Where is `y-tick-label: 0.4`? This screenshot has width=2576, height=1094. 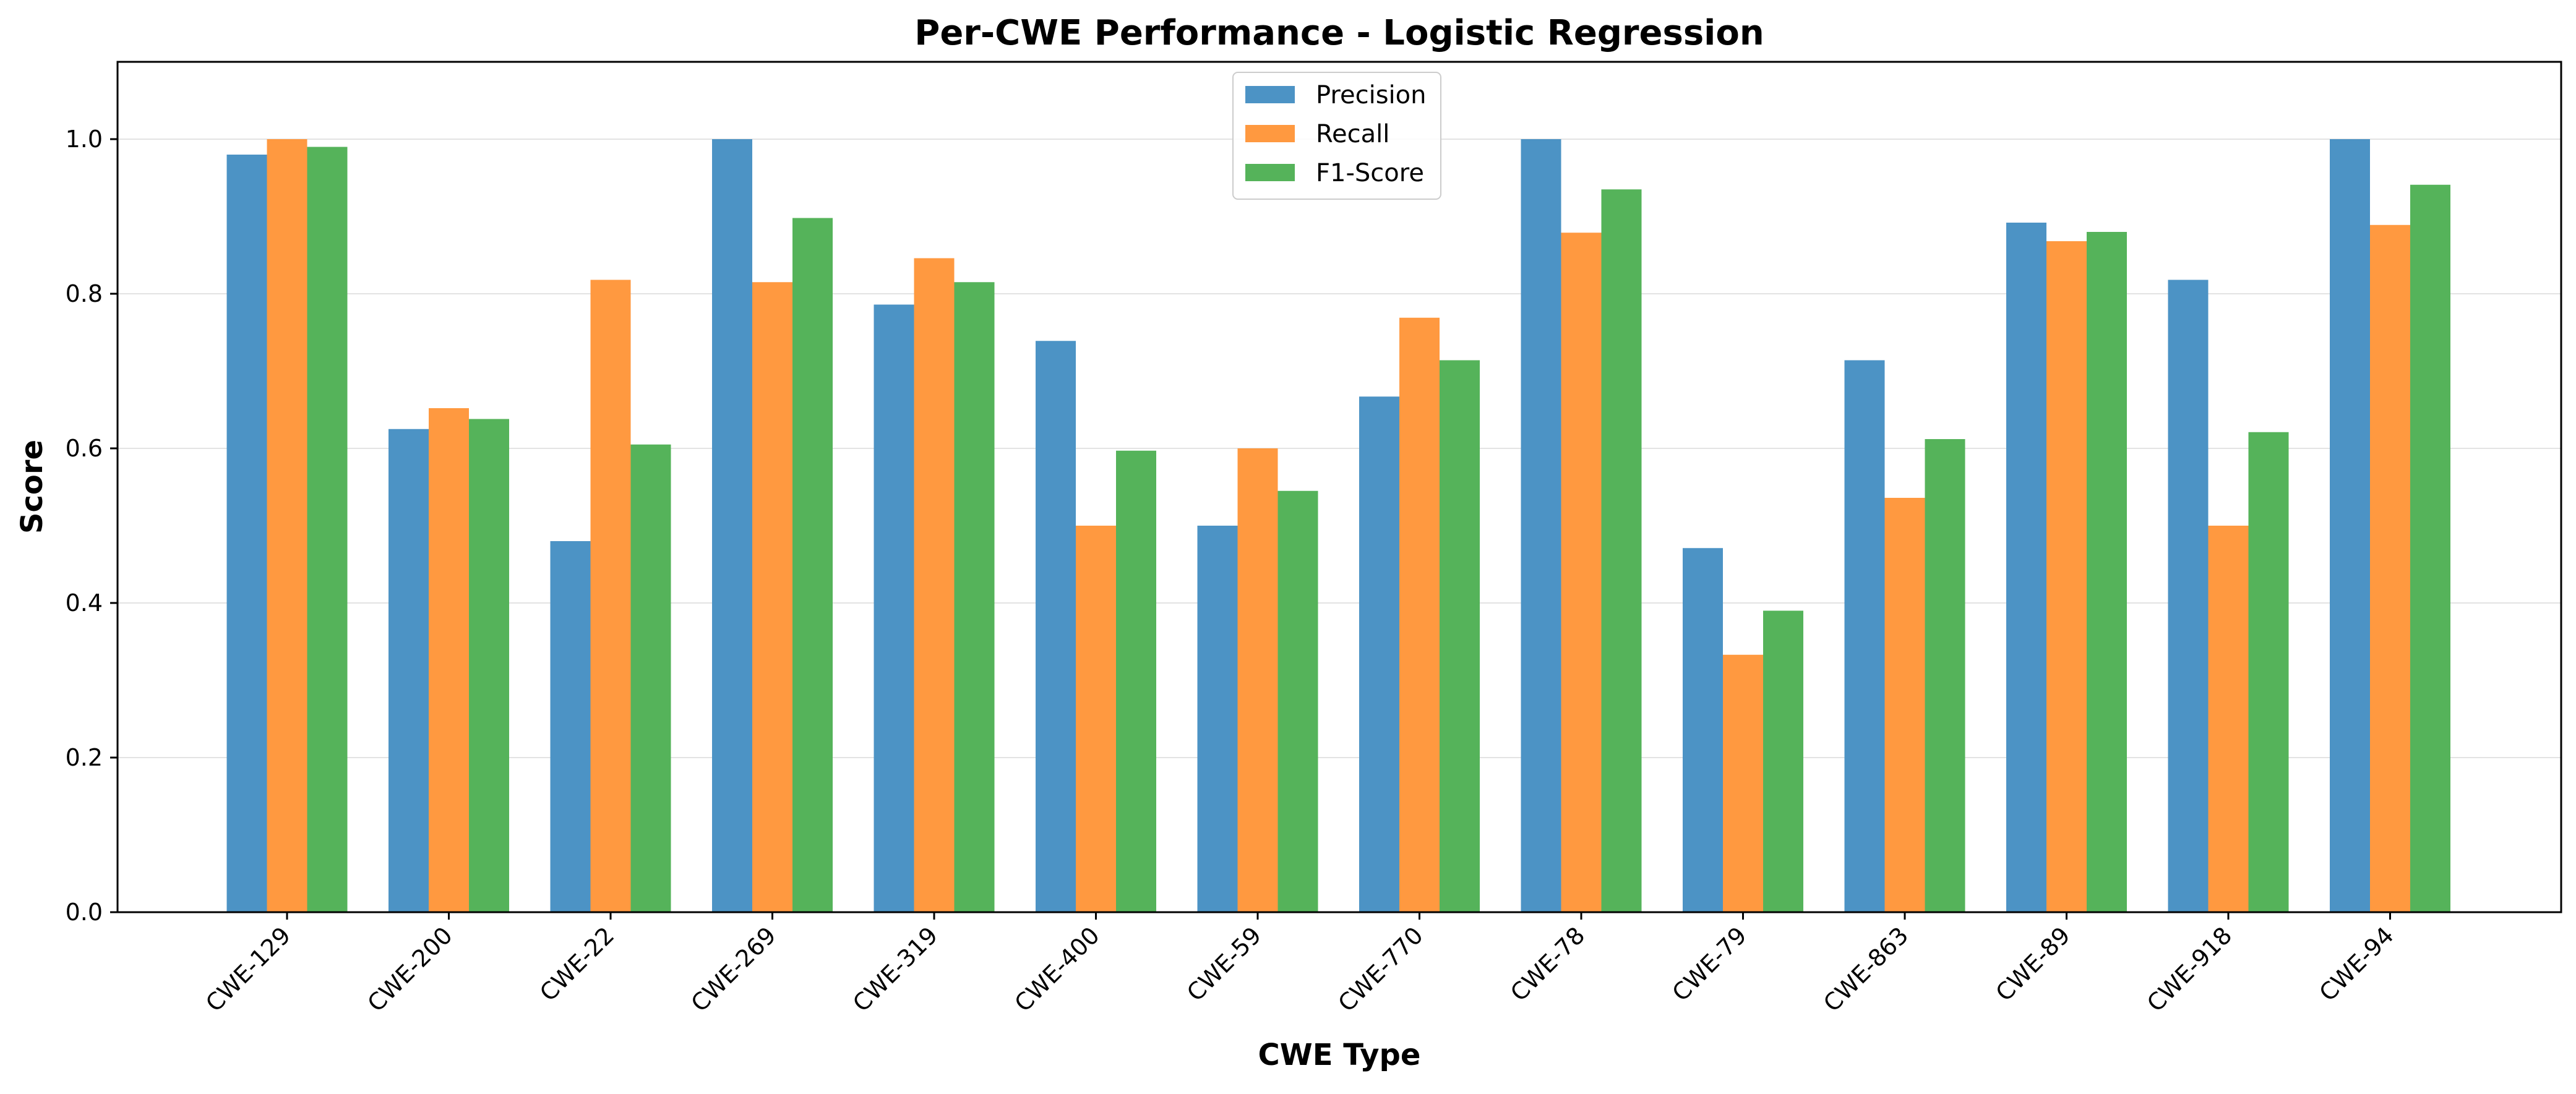
y-tick-label: 0.4 is located at coordinates (84, 603).